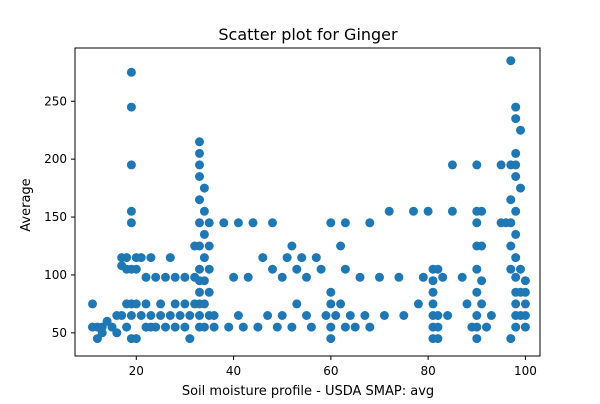 The image size is (600, 404). I want to click on x-axis-label: Soil moisture profile - USDA SMAP: avg, so click(308, 391).